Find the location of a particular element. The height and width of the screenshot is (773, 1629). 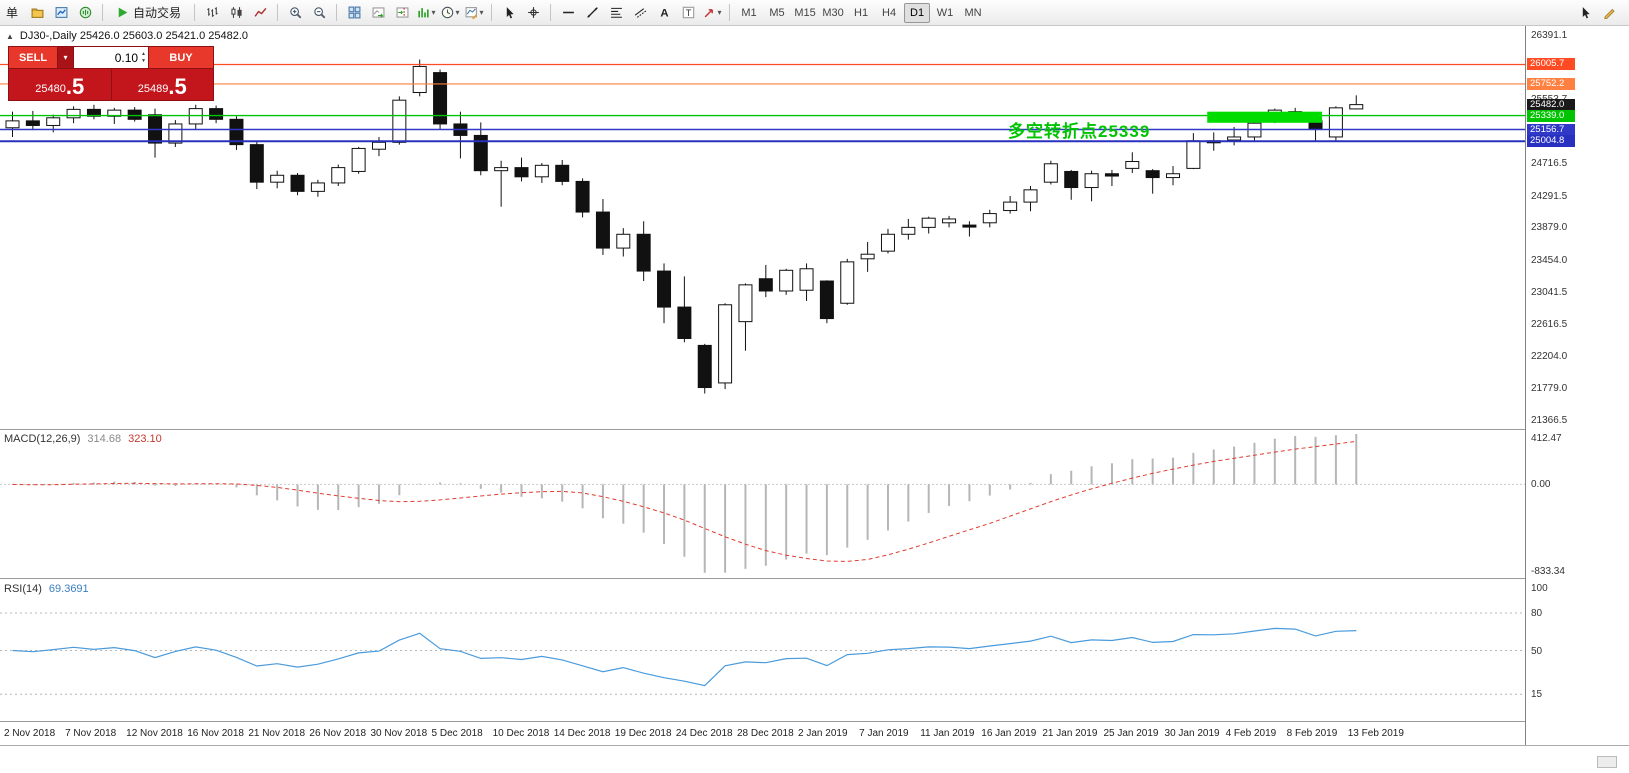

toolbar-separator is located at coordinates (551, 12).